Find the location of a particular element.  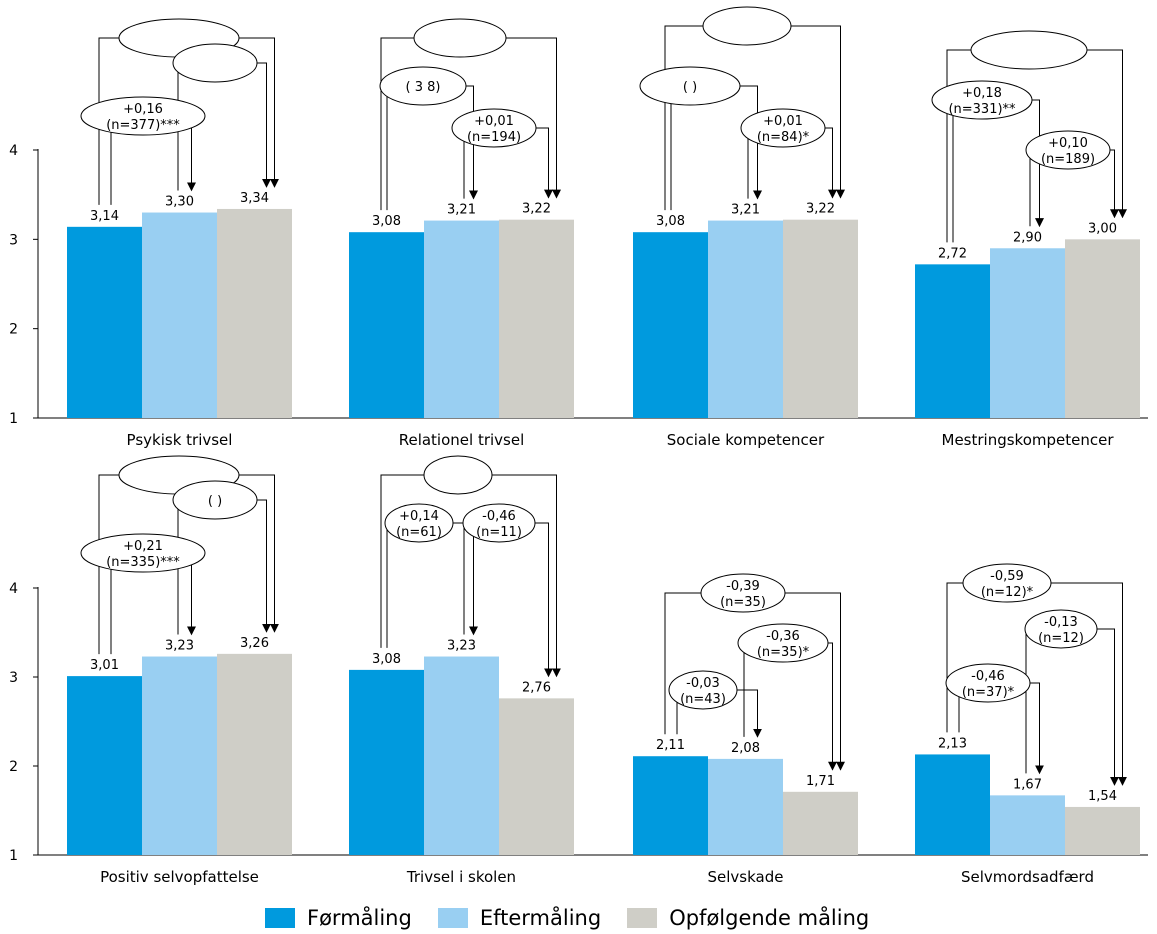

annotation-change-label: -0,36 is located at coordinates (783, 636).